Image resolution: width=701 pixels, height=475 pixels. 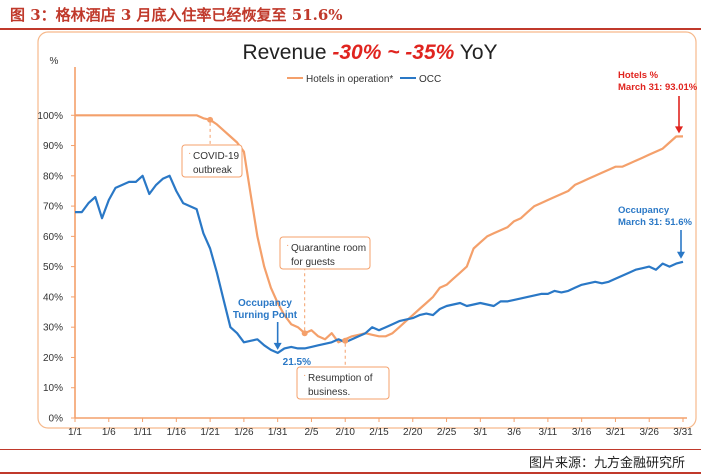 What do you see at coordinates (176, 15) in the screenshot?
I see `figure-title: 图 3：格林酒店 3 月底入住率已经恢复至 51.6%` at bounding box center [176, 15].